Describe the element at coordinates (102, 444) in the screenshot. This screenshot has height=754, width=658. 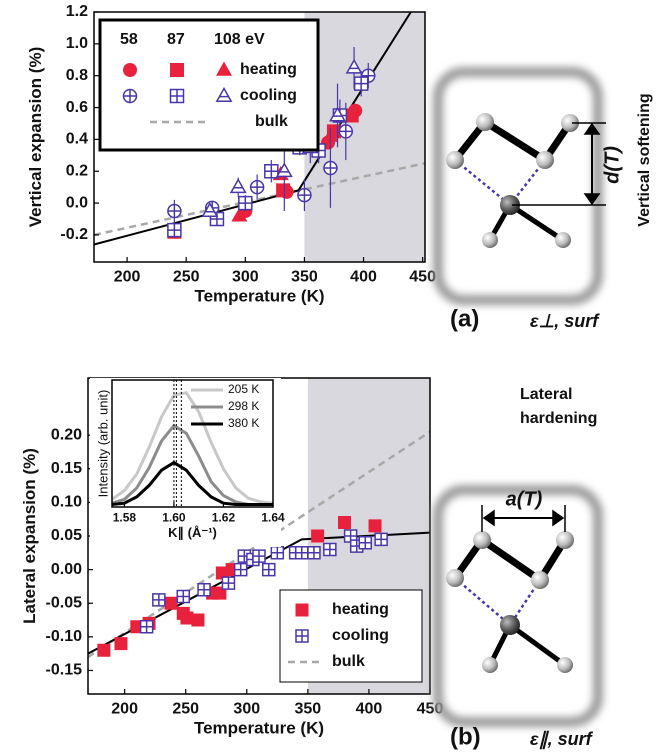
I see `y-axis-label: Intensity (arb. unit)` at that location.